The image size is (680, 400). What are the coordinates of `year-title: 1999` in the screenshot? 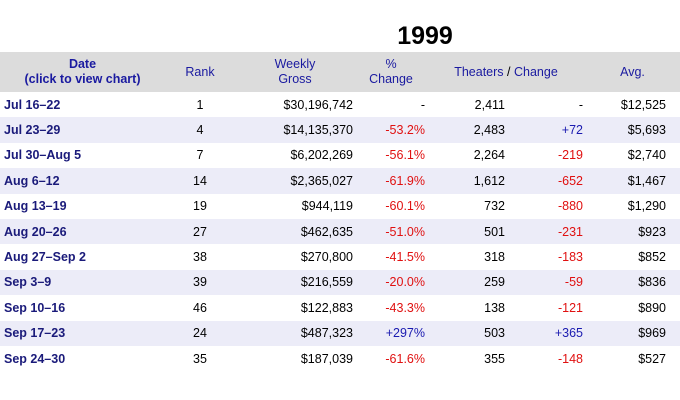 It's located at (425, 36).